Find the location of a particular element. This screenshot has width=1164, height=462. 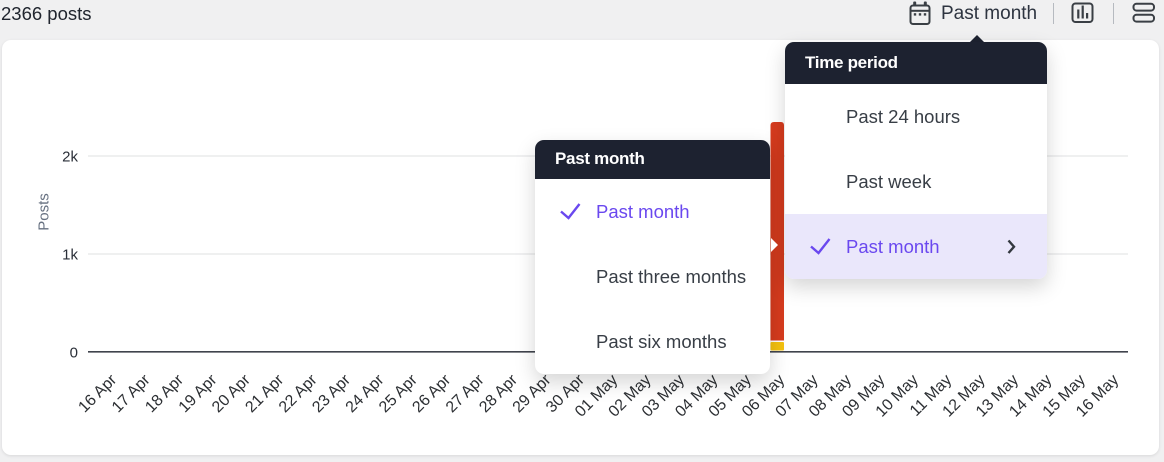

svg-text: Posts is located at coordinates (44, 212).